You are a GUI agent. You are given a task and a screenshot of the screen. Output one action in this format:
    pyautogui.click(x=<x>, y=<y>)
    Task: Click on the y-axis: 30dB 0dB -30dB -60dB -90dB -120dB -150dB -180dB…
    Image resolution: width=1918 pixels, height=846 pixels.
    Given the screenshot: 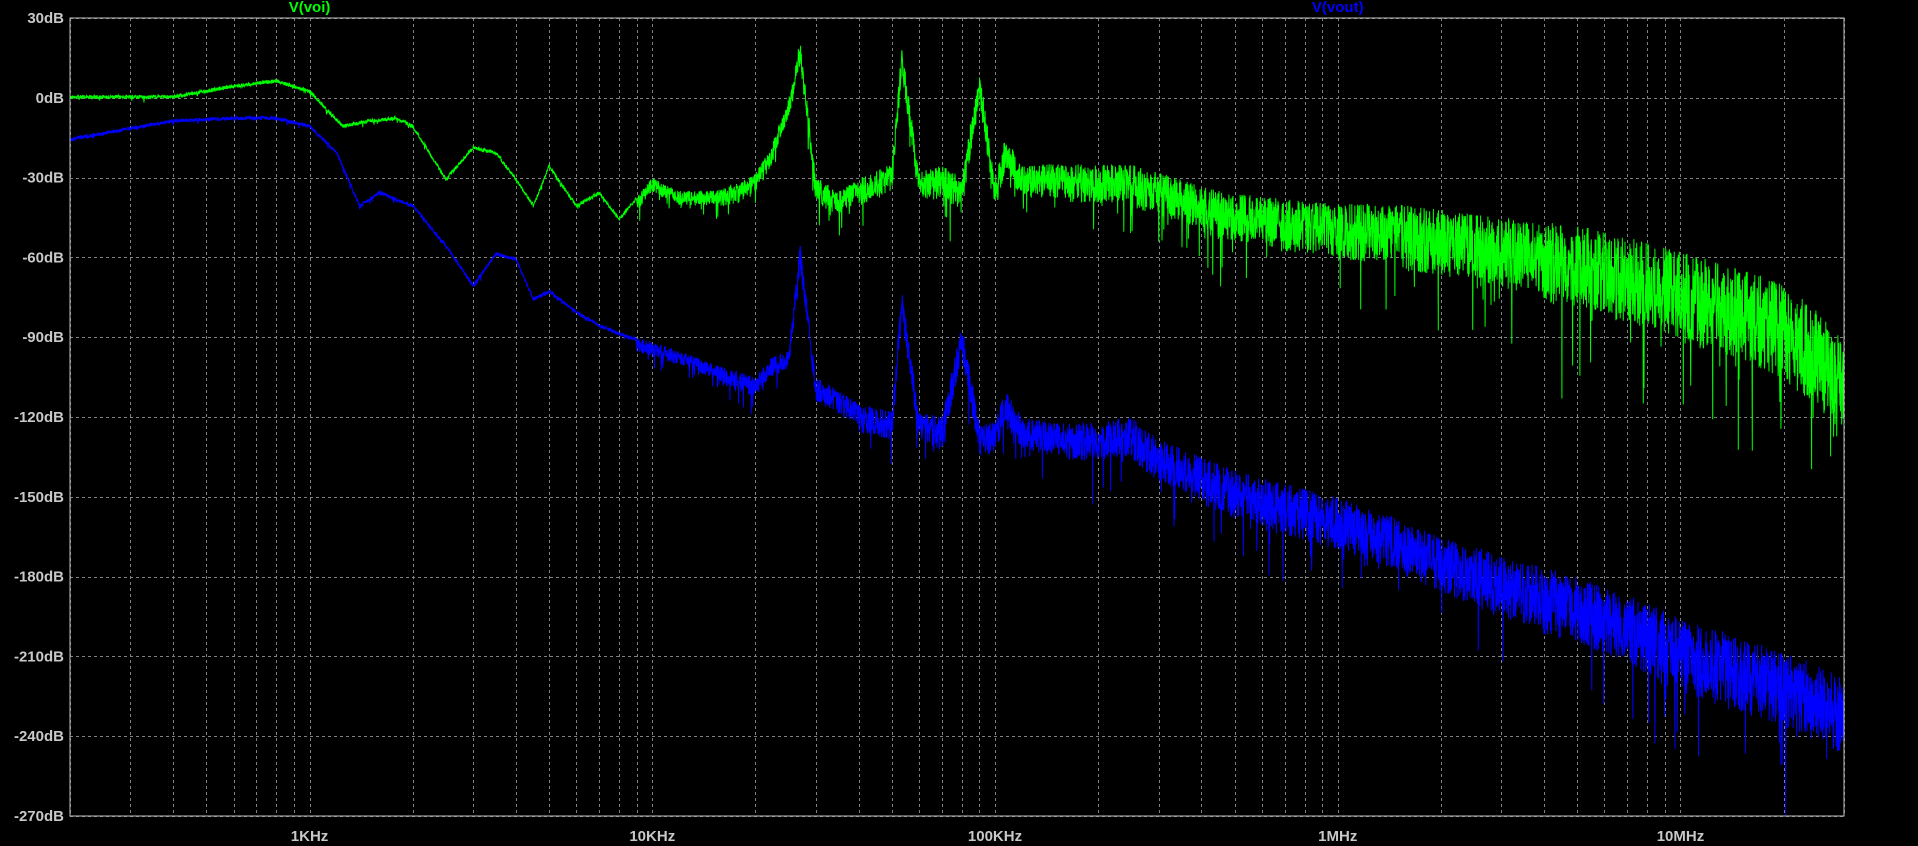 What is the action you would take?
    pyautogui.click(x=39, y=417)
    